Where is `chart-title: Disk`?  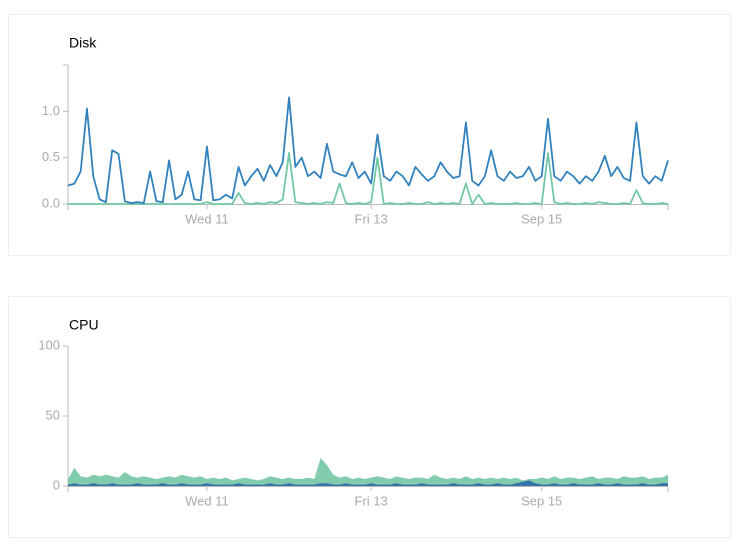
chart-title: Disk is located at coordinates (83, 43).